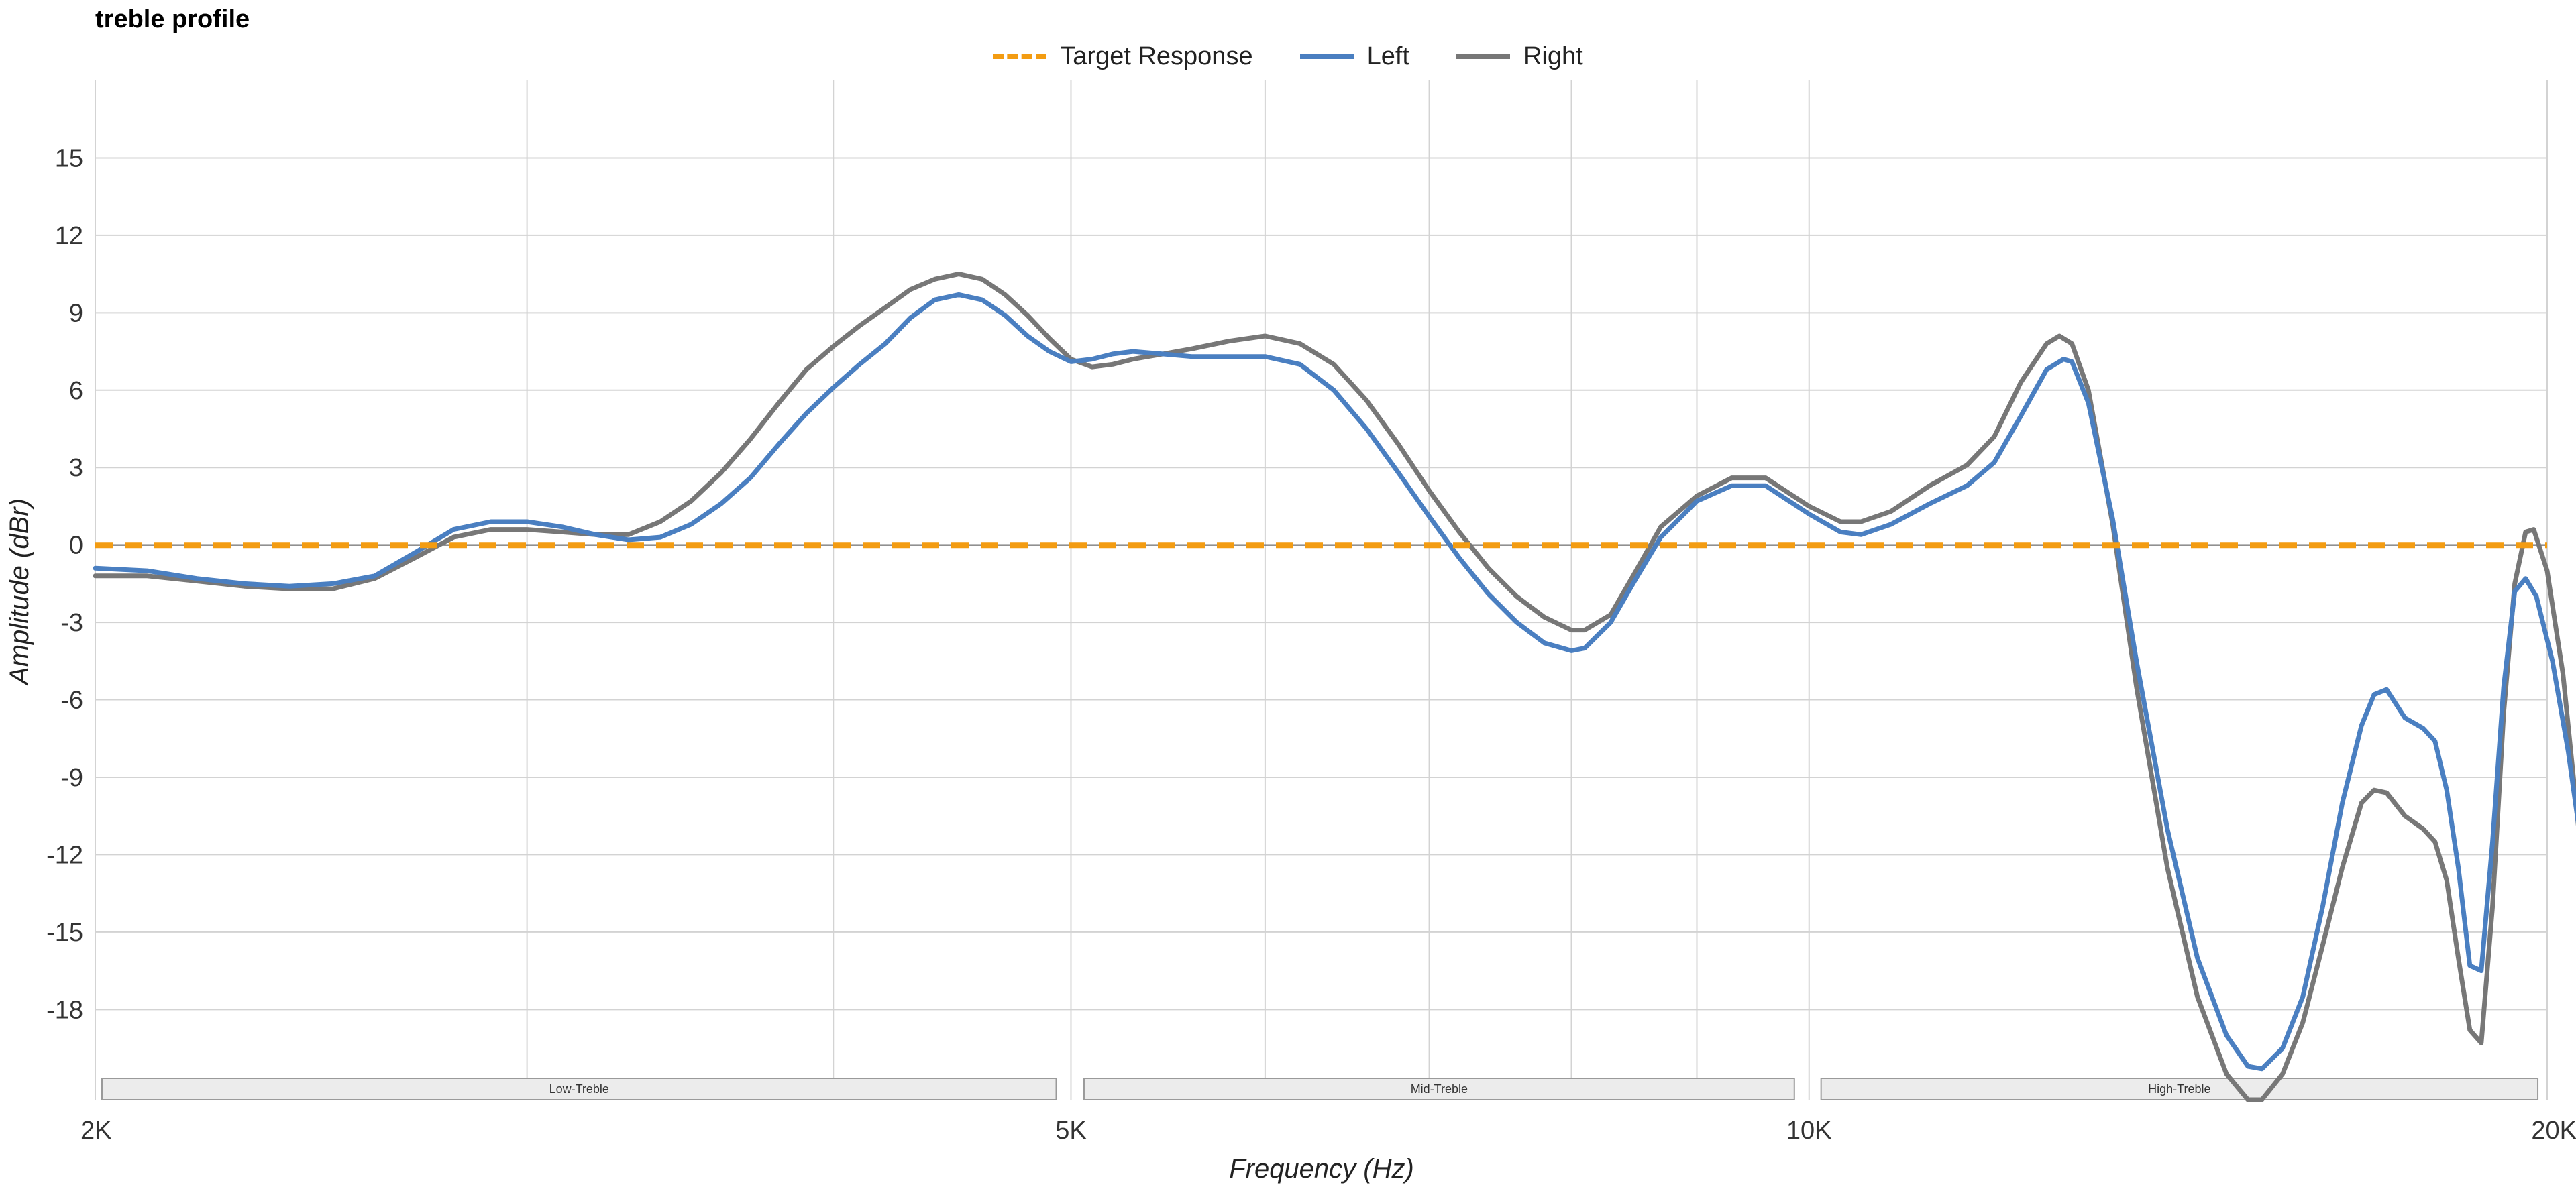 This screenshot has width=2576, height=1193. I want to click on legend-item-target: Target Response, so click(1123, 56).